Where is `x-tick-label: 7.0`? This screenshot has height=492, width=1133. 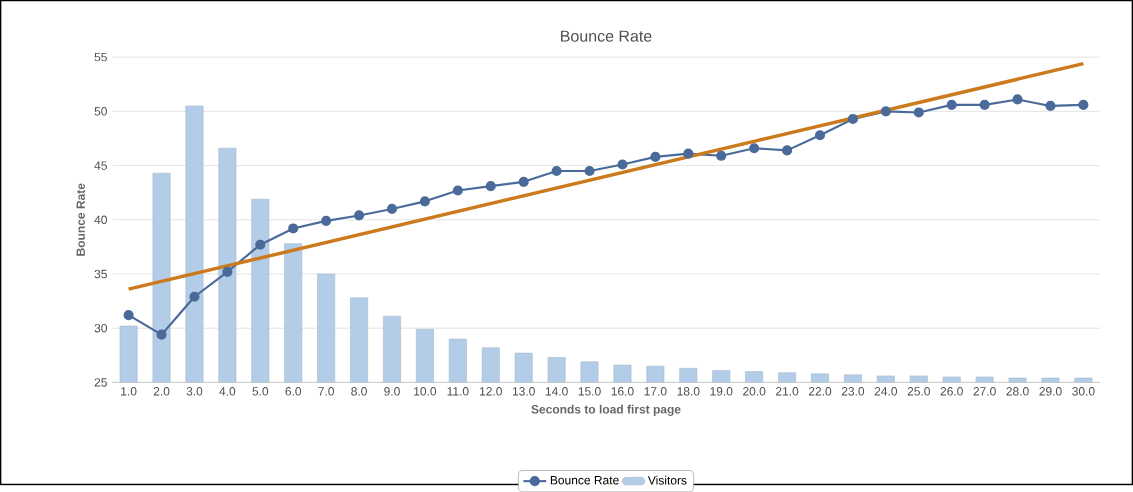
x-tick-label: 7.0 is located at coordinates (326, 391).